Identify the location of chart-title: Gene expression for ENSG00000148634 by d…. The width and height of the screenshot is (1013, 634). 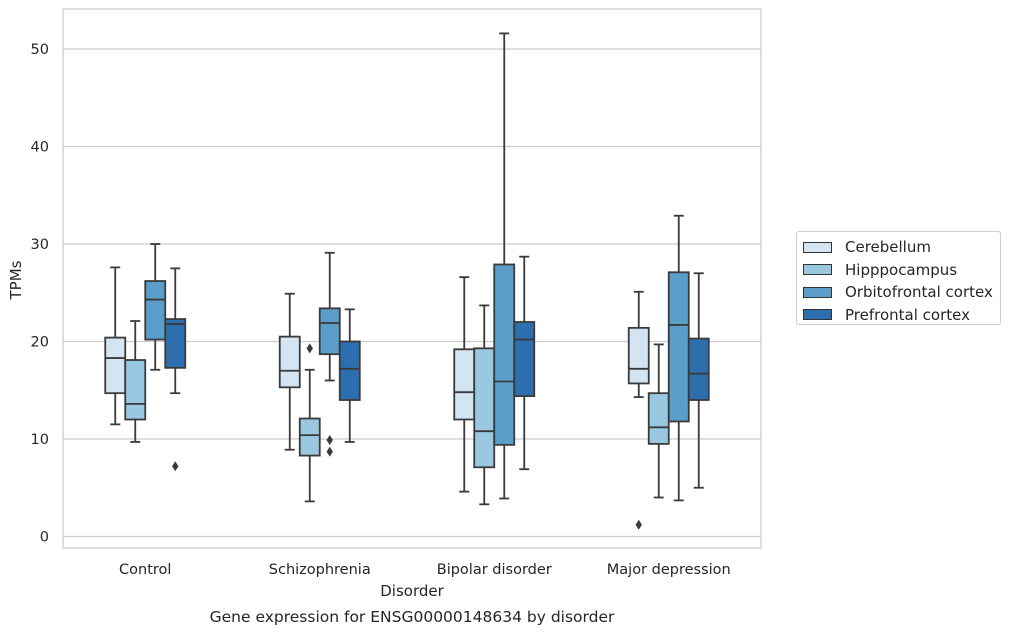
(412, 617).